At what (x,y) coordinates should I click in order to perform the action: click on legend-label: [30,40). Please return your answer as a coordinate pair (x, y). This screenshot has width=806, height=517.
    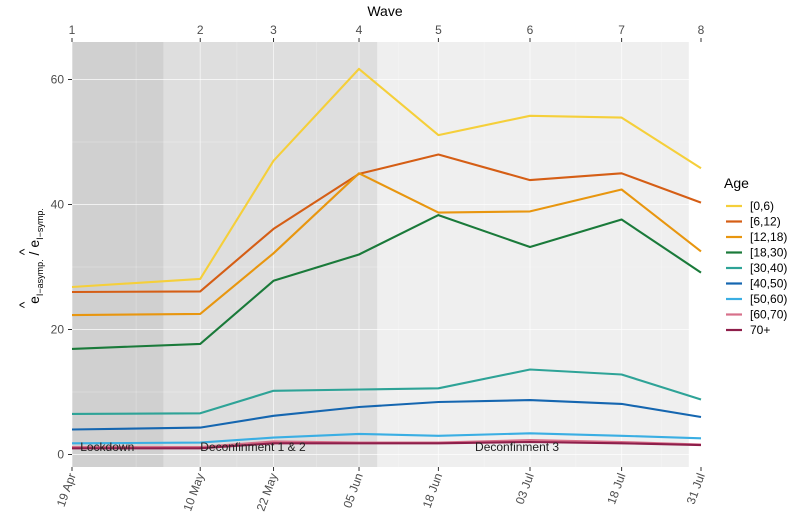
    Looking at the image, I should click on (768, 268).